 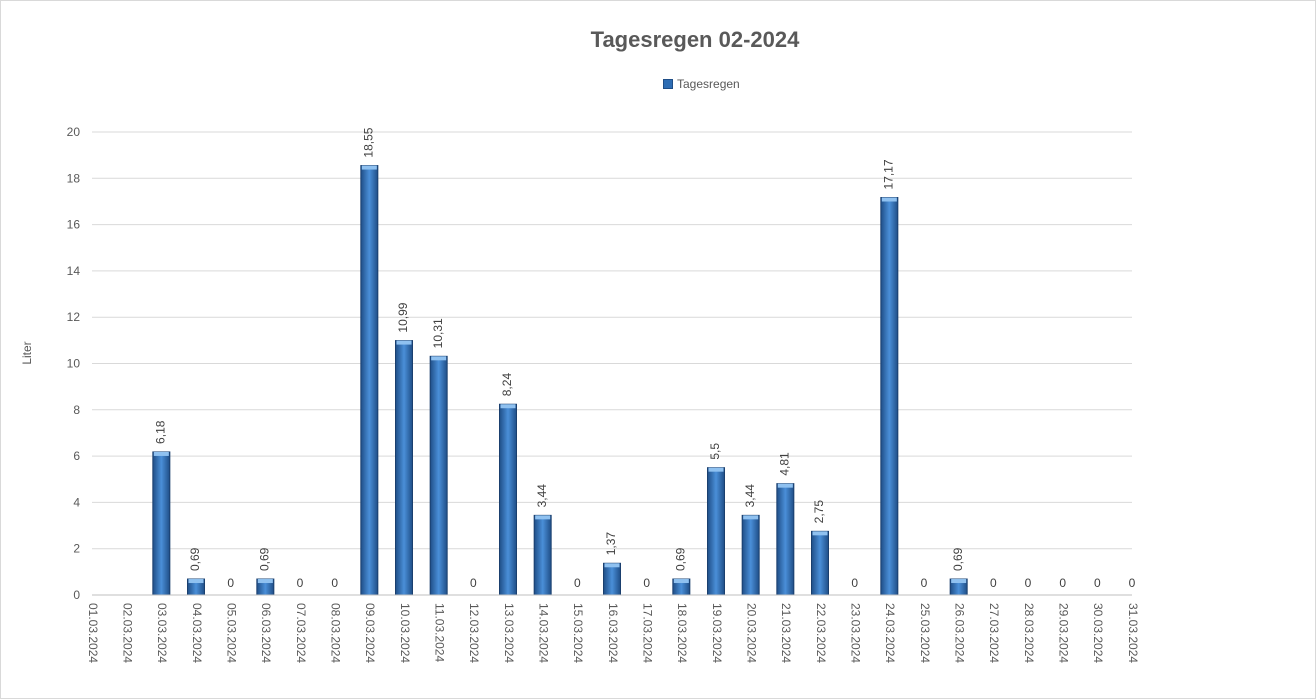 What do you see at coordinates (819, 512) in the screenshot?
I see `data-label: 2,75` at bounding box center [819, 512].